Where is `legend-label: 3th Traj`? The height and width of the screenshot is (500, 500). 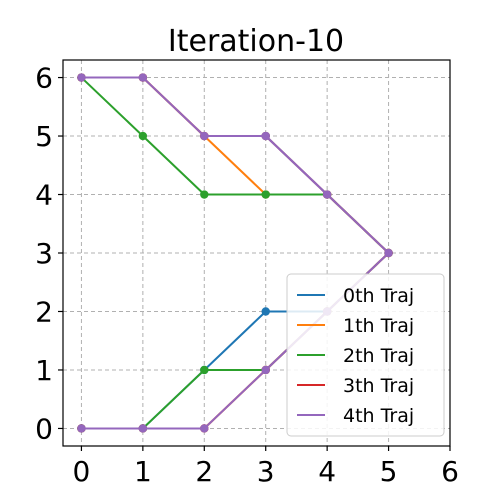
legend-label: 3th Traj is located at coordinates (378, 386).